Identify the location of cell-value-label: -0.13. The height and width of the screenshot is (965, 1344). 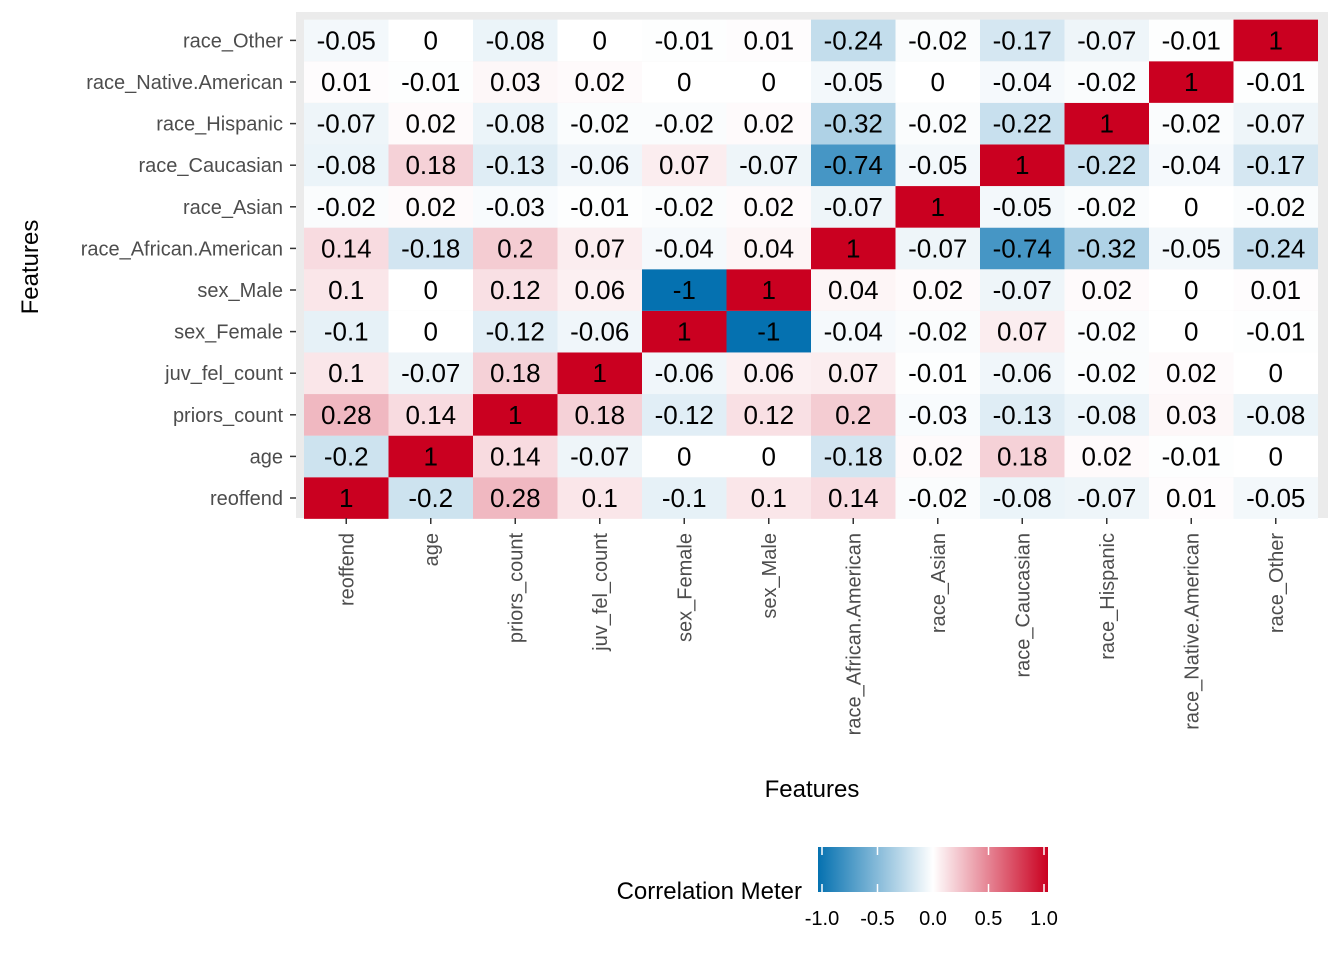
(1022, 415).